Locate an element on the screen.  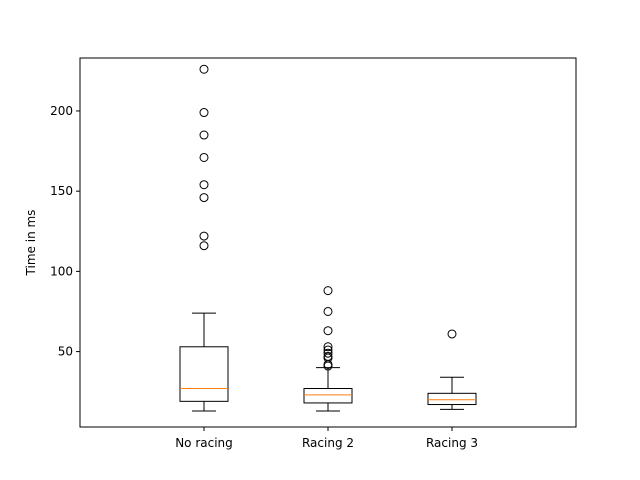
x-tick-label: Racing 2 is located at coordinates (328, 443).